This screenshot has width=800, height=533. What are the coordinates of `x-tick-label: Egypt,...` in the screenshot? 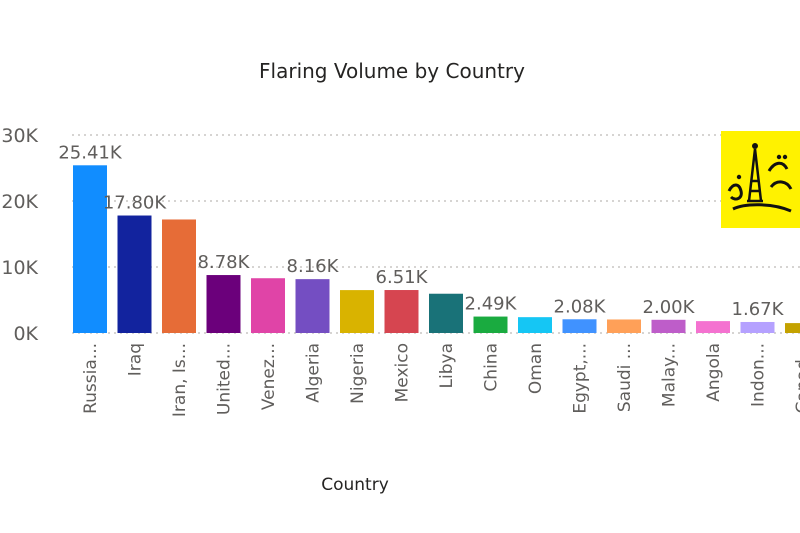 It's located at (581, 378).